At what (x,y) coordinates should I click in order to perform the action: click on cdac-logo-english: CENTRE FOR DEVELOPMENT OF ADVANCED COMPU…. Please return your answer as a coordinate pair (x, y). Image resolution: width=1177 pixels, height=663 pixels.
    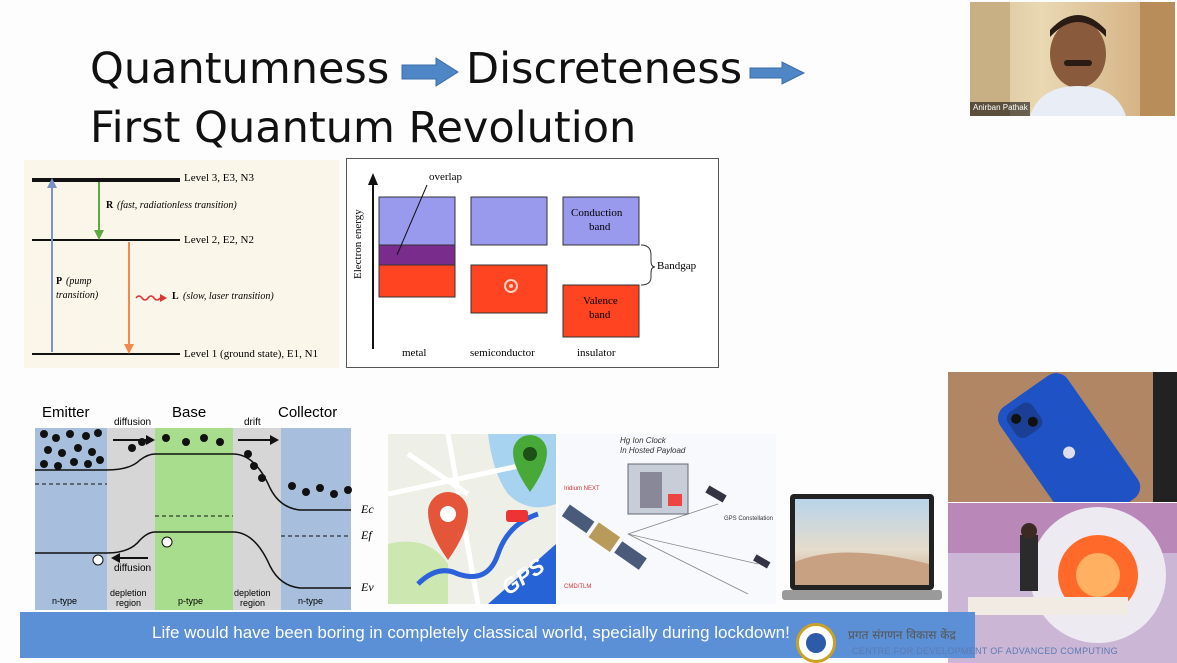
    Looking at the image, I should click on (985, 651).